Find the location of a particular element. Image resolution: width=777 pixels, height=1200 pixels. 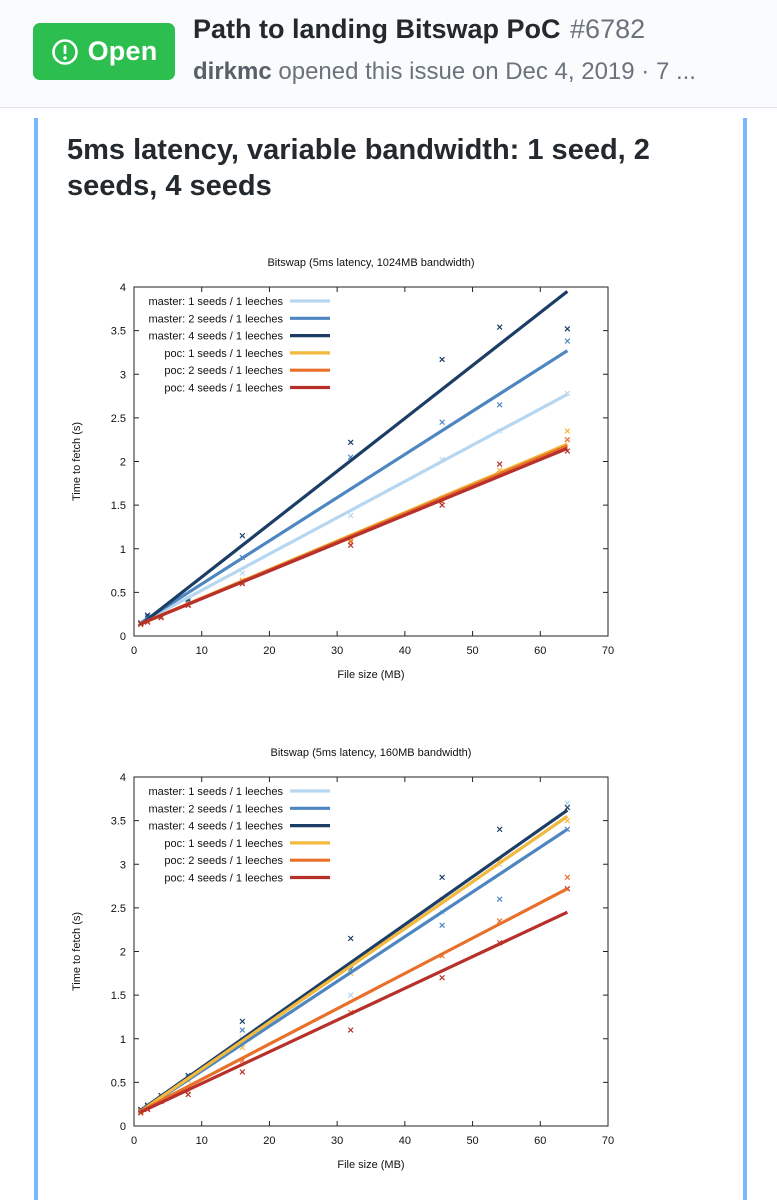

chart-1-series-4-point is located at coordinates (567, 431).